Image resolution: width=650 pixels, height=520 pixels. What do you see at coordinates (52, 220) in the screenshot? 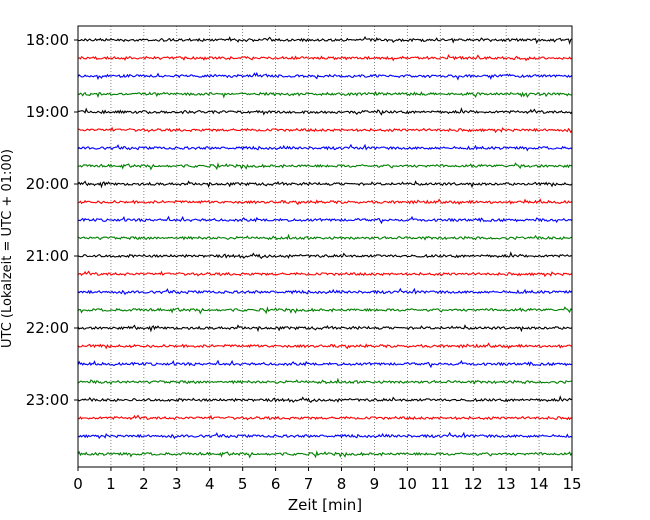
I see `y-axis-ticks: 18:00 19:00 20:00 21:00 22:00 23:00` at bounding box center [52, 220].